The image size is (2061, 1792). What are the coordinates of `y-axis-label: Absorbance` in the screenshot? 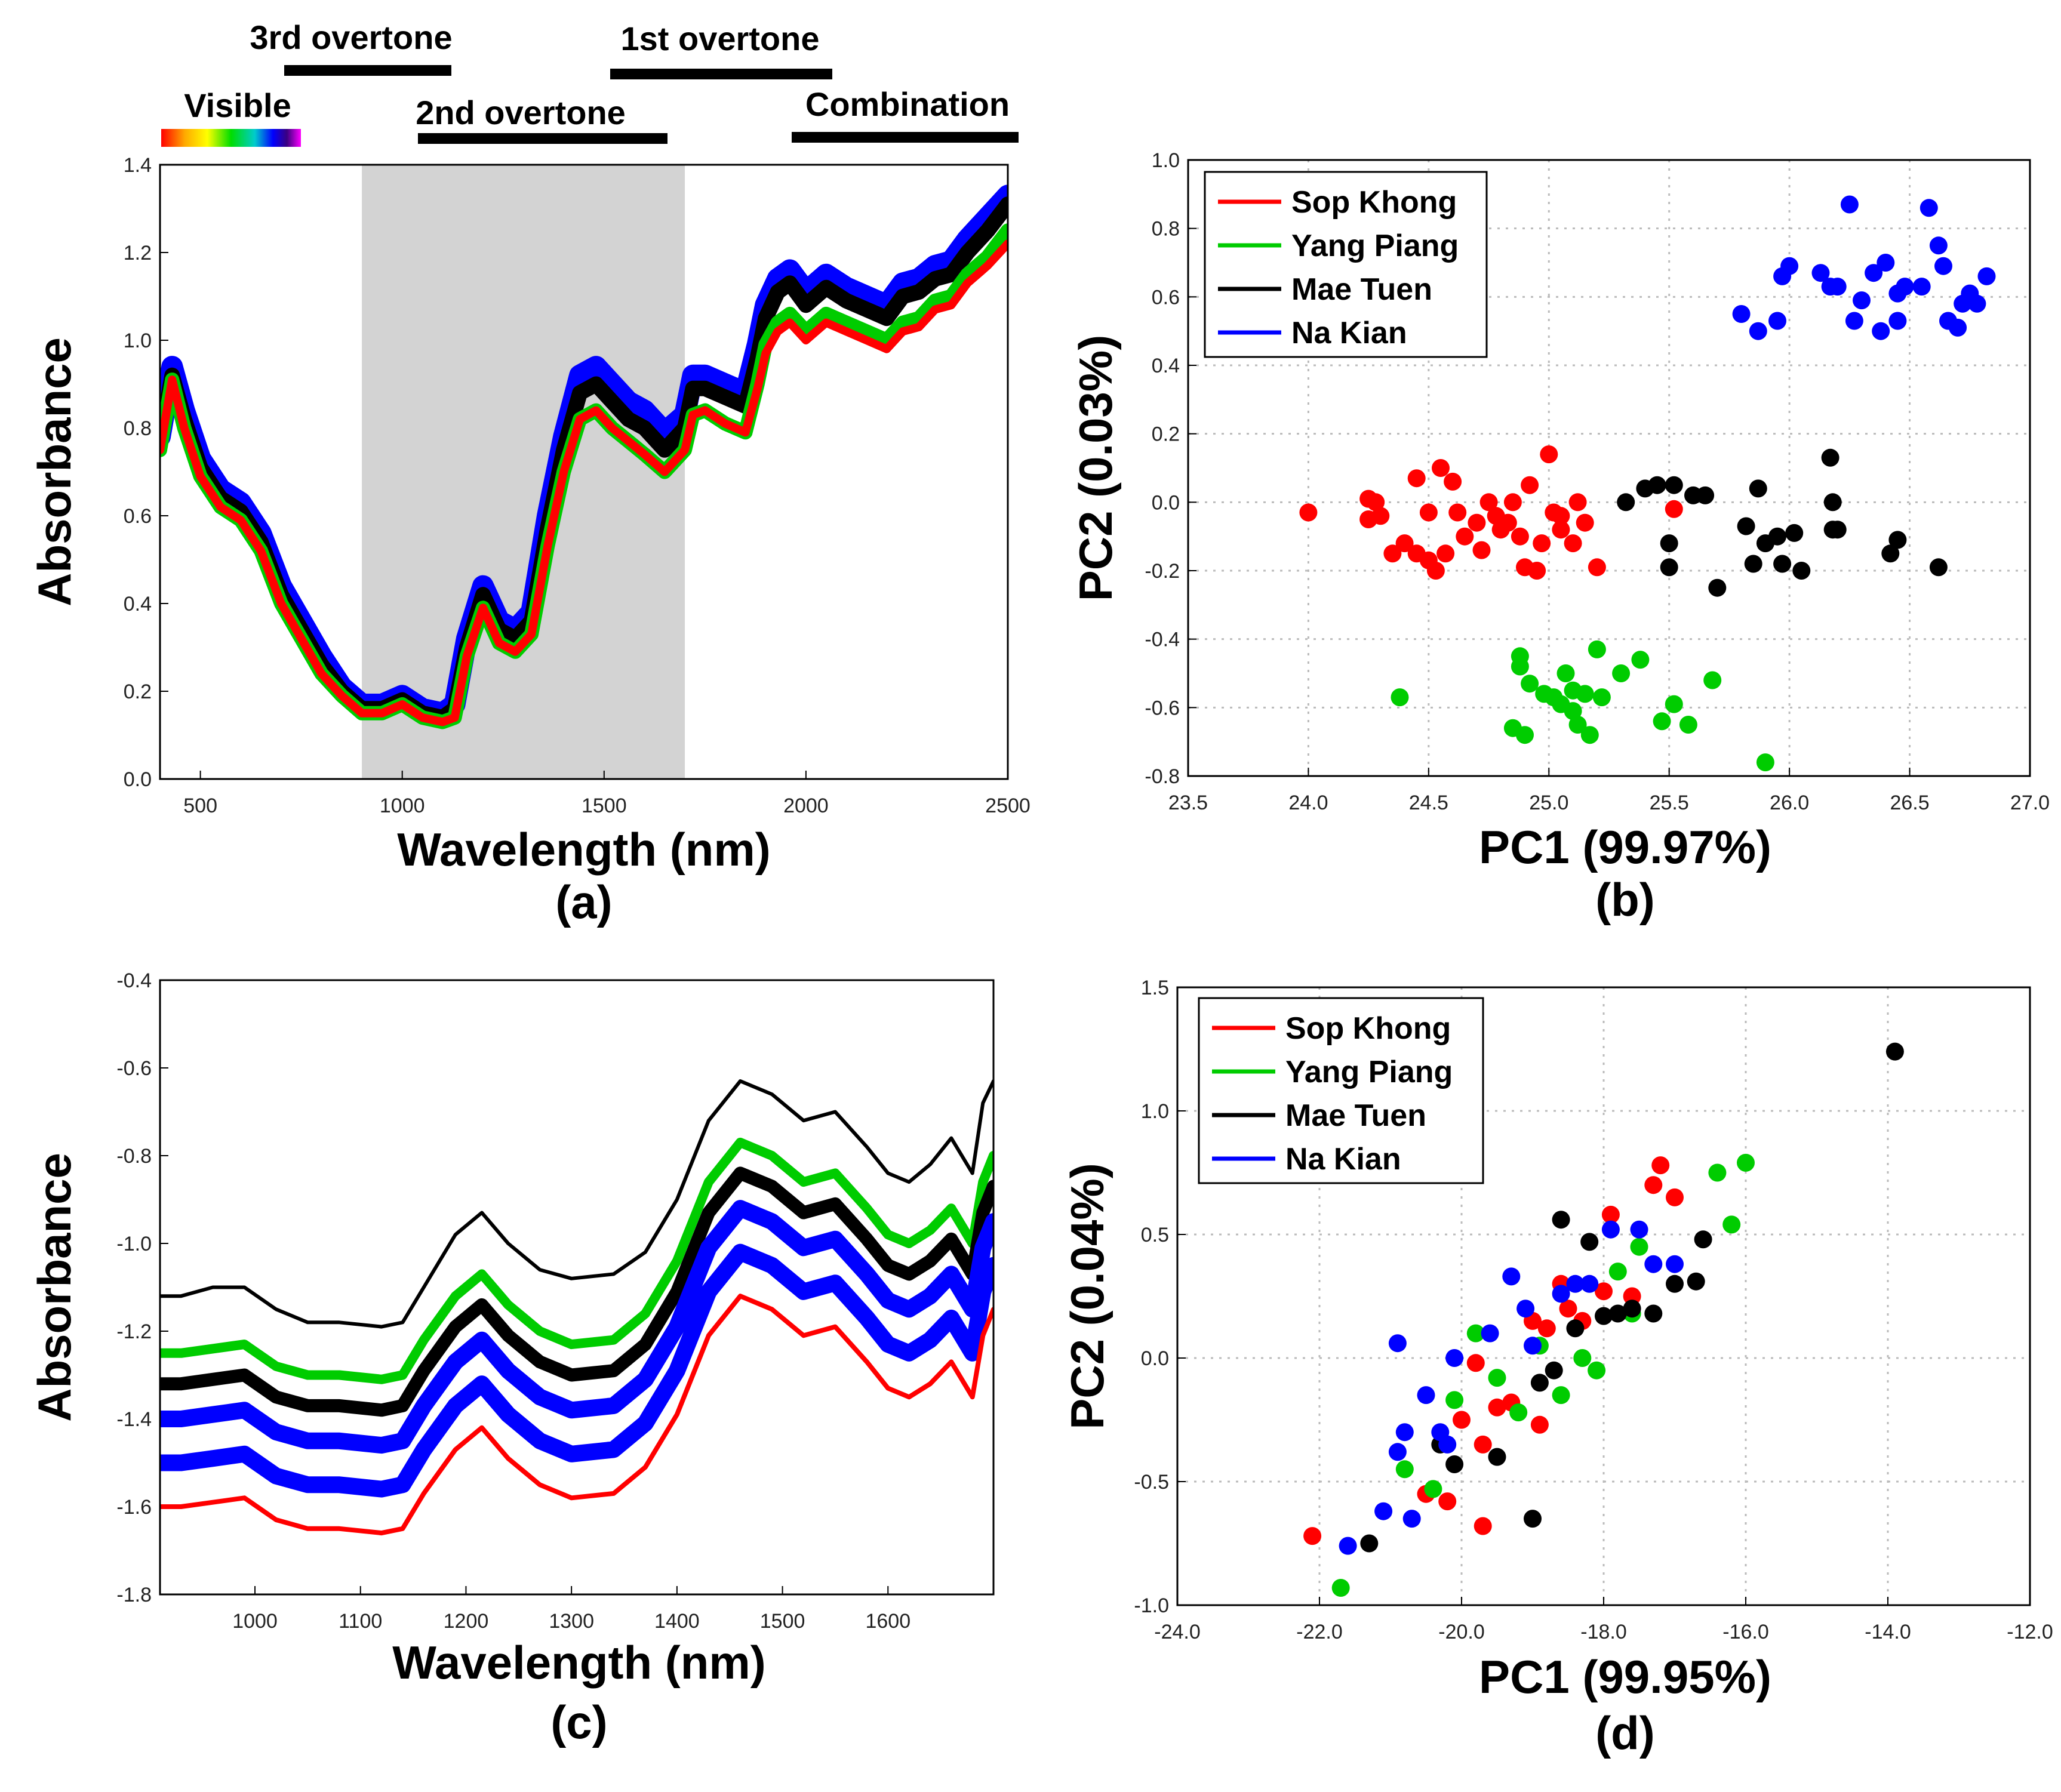 It's located at (54, 1287).